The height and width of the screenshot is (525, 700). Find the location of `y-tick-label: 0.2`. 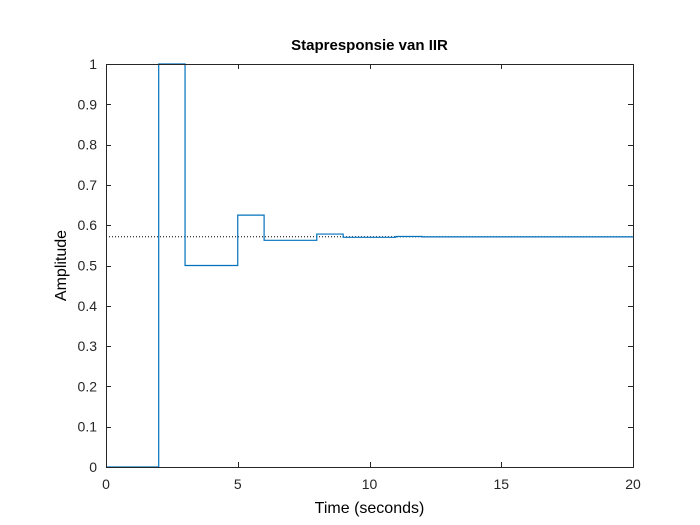

y-tick-label: 0.2 is located at coordinates (88, 386).